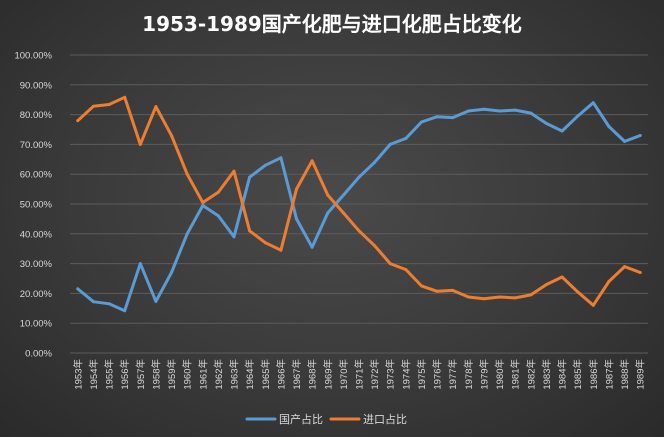 The image size is (664, 437). I want to click on x-tick-label: 1965年, so click(266, 374).